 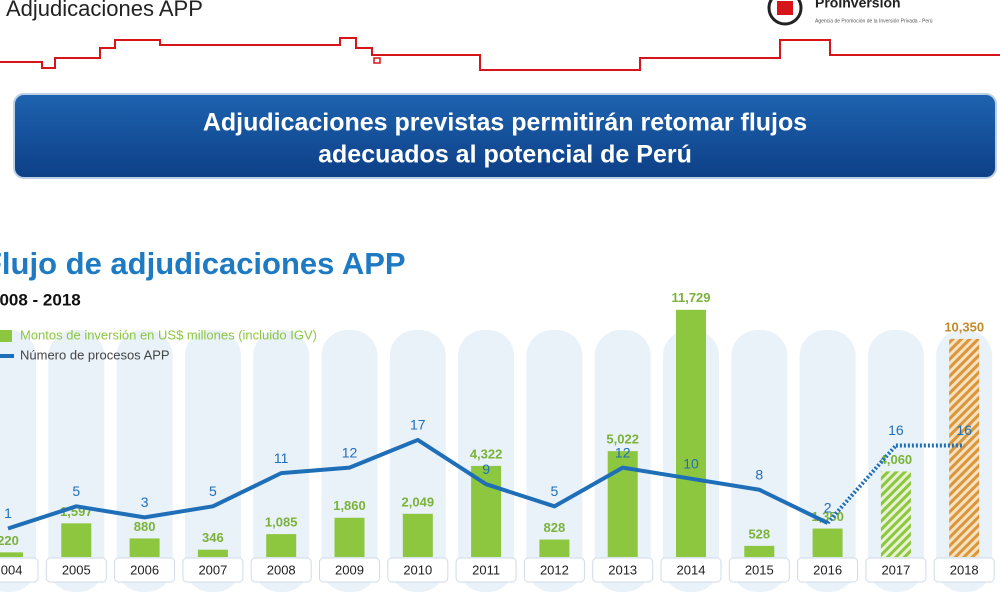 What do you see at coordinates (6, 336) in the screenshot?
I see `legend-swatch` at bounding box center [6, 336].